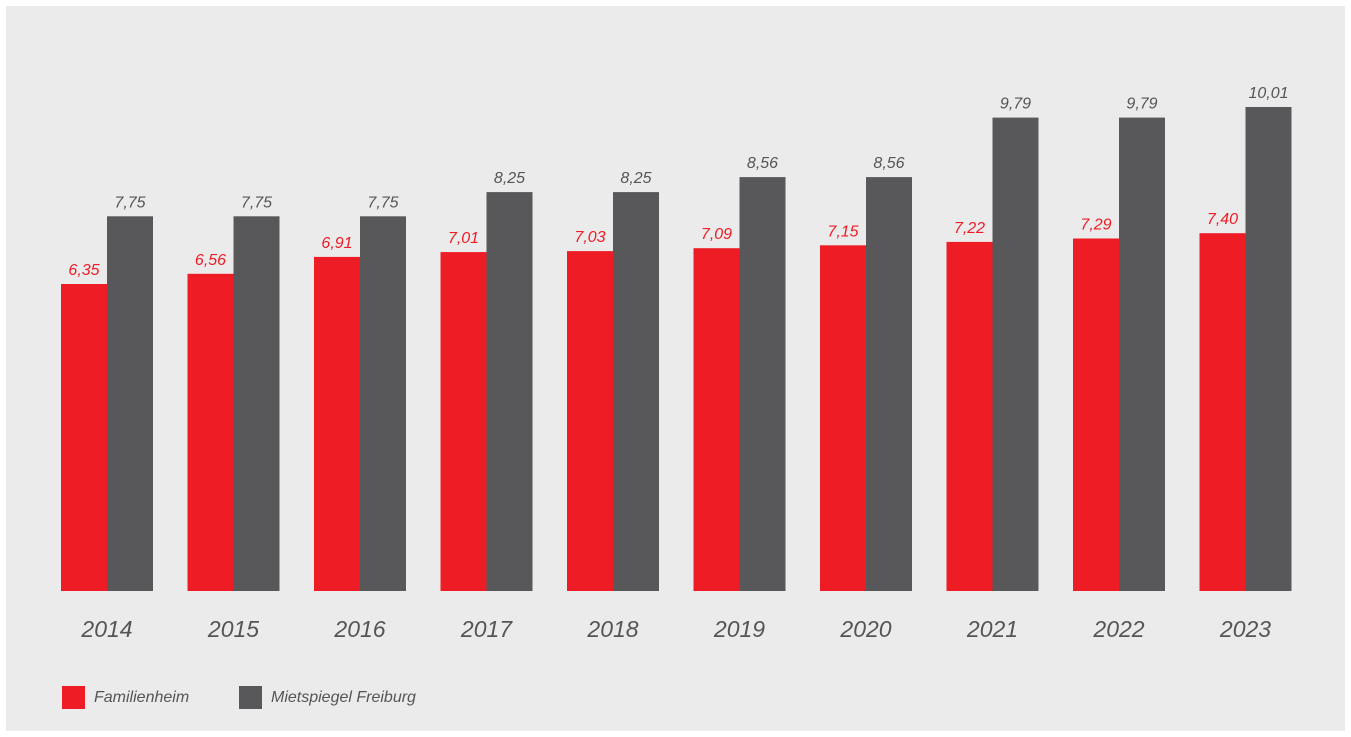  What do you see at coordinates (1245, 629) in the screenshot?
I see `x-tick-label-2023: 2023` at bounding box center [1245, 629].